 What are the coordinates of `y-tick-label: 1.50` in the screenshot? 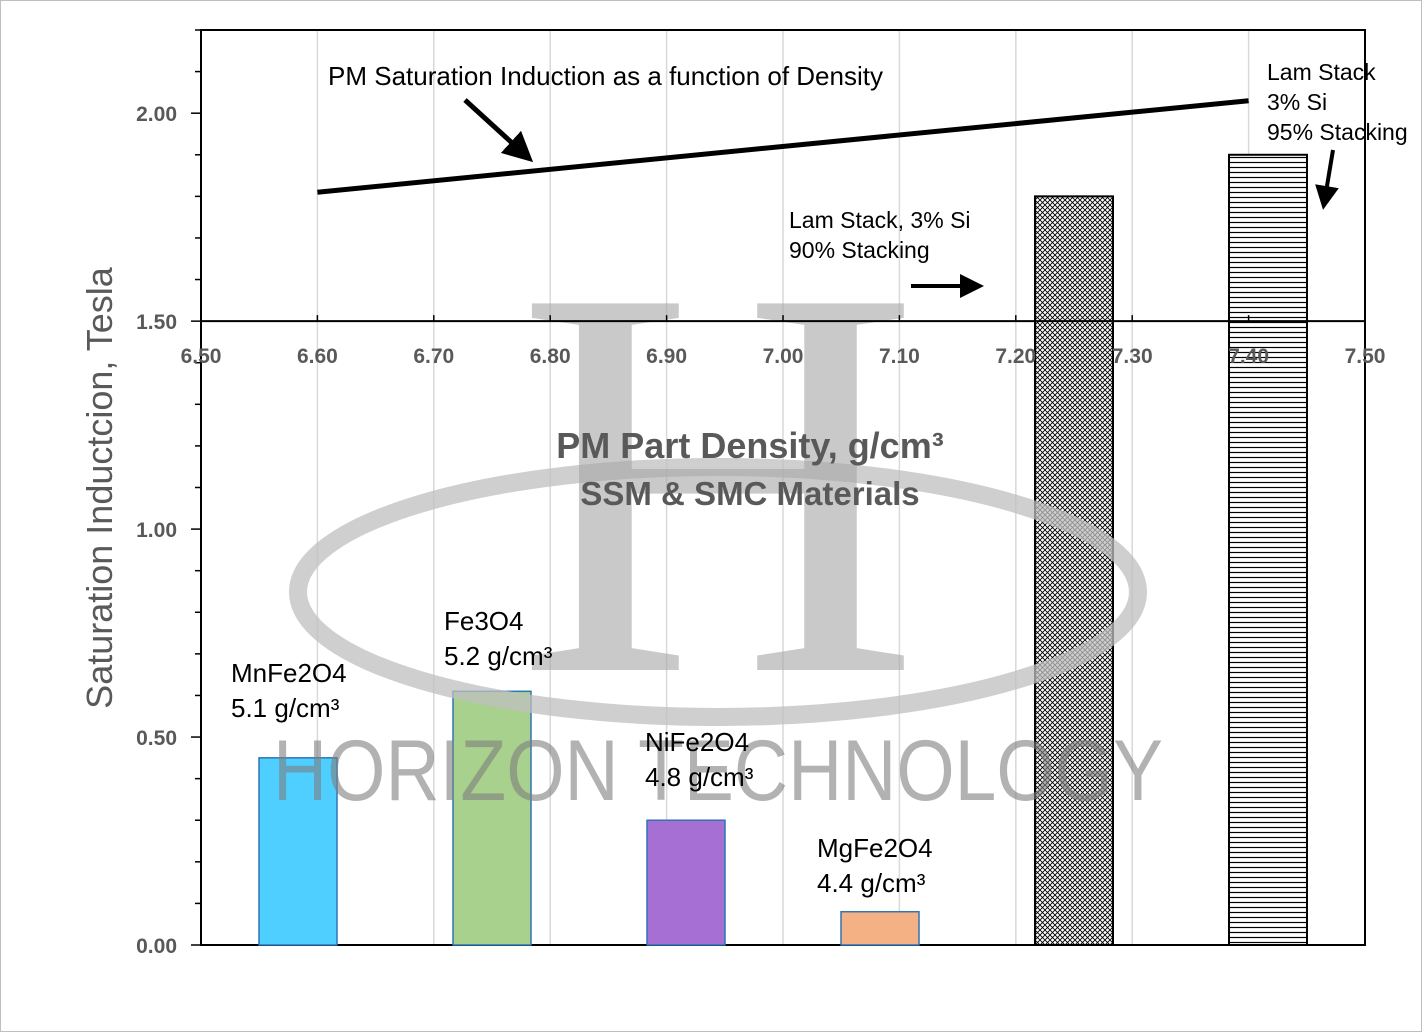 It's located at (156, 322).